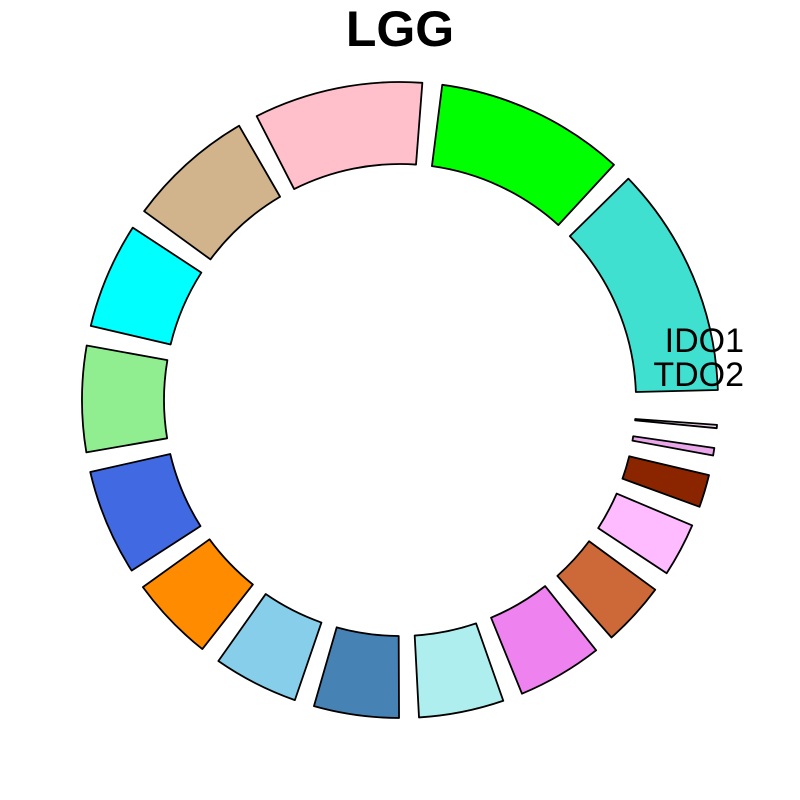  I want to click on segment-label: IDO1, so click(704, 341).